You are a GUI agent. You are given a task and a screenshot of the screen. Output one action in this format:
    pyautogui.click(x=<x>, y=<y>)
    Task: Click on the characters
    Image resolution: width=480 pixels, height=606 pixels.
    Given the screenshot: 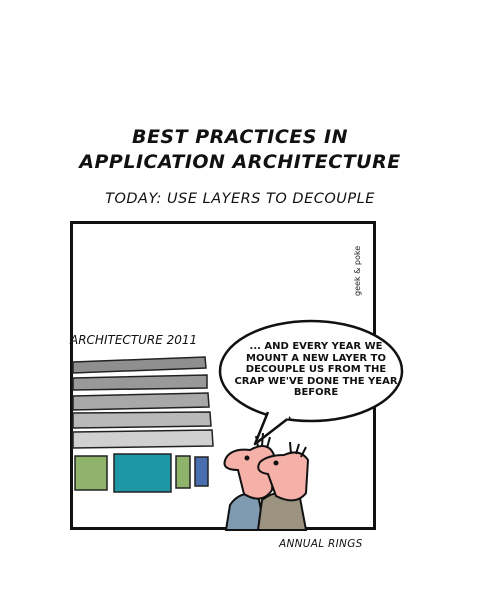 What is the action you would take?
    pyautogui.click(x=266, y=481)
    